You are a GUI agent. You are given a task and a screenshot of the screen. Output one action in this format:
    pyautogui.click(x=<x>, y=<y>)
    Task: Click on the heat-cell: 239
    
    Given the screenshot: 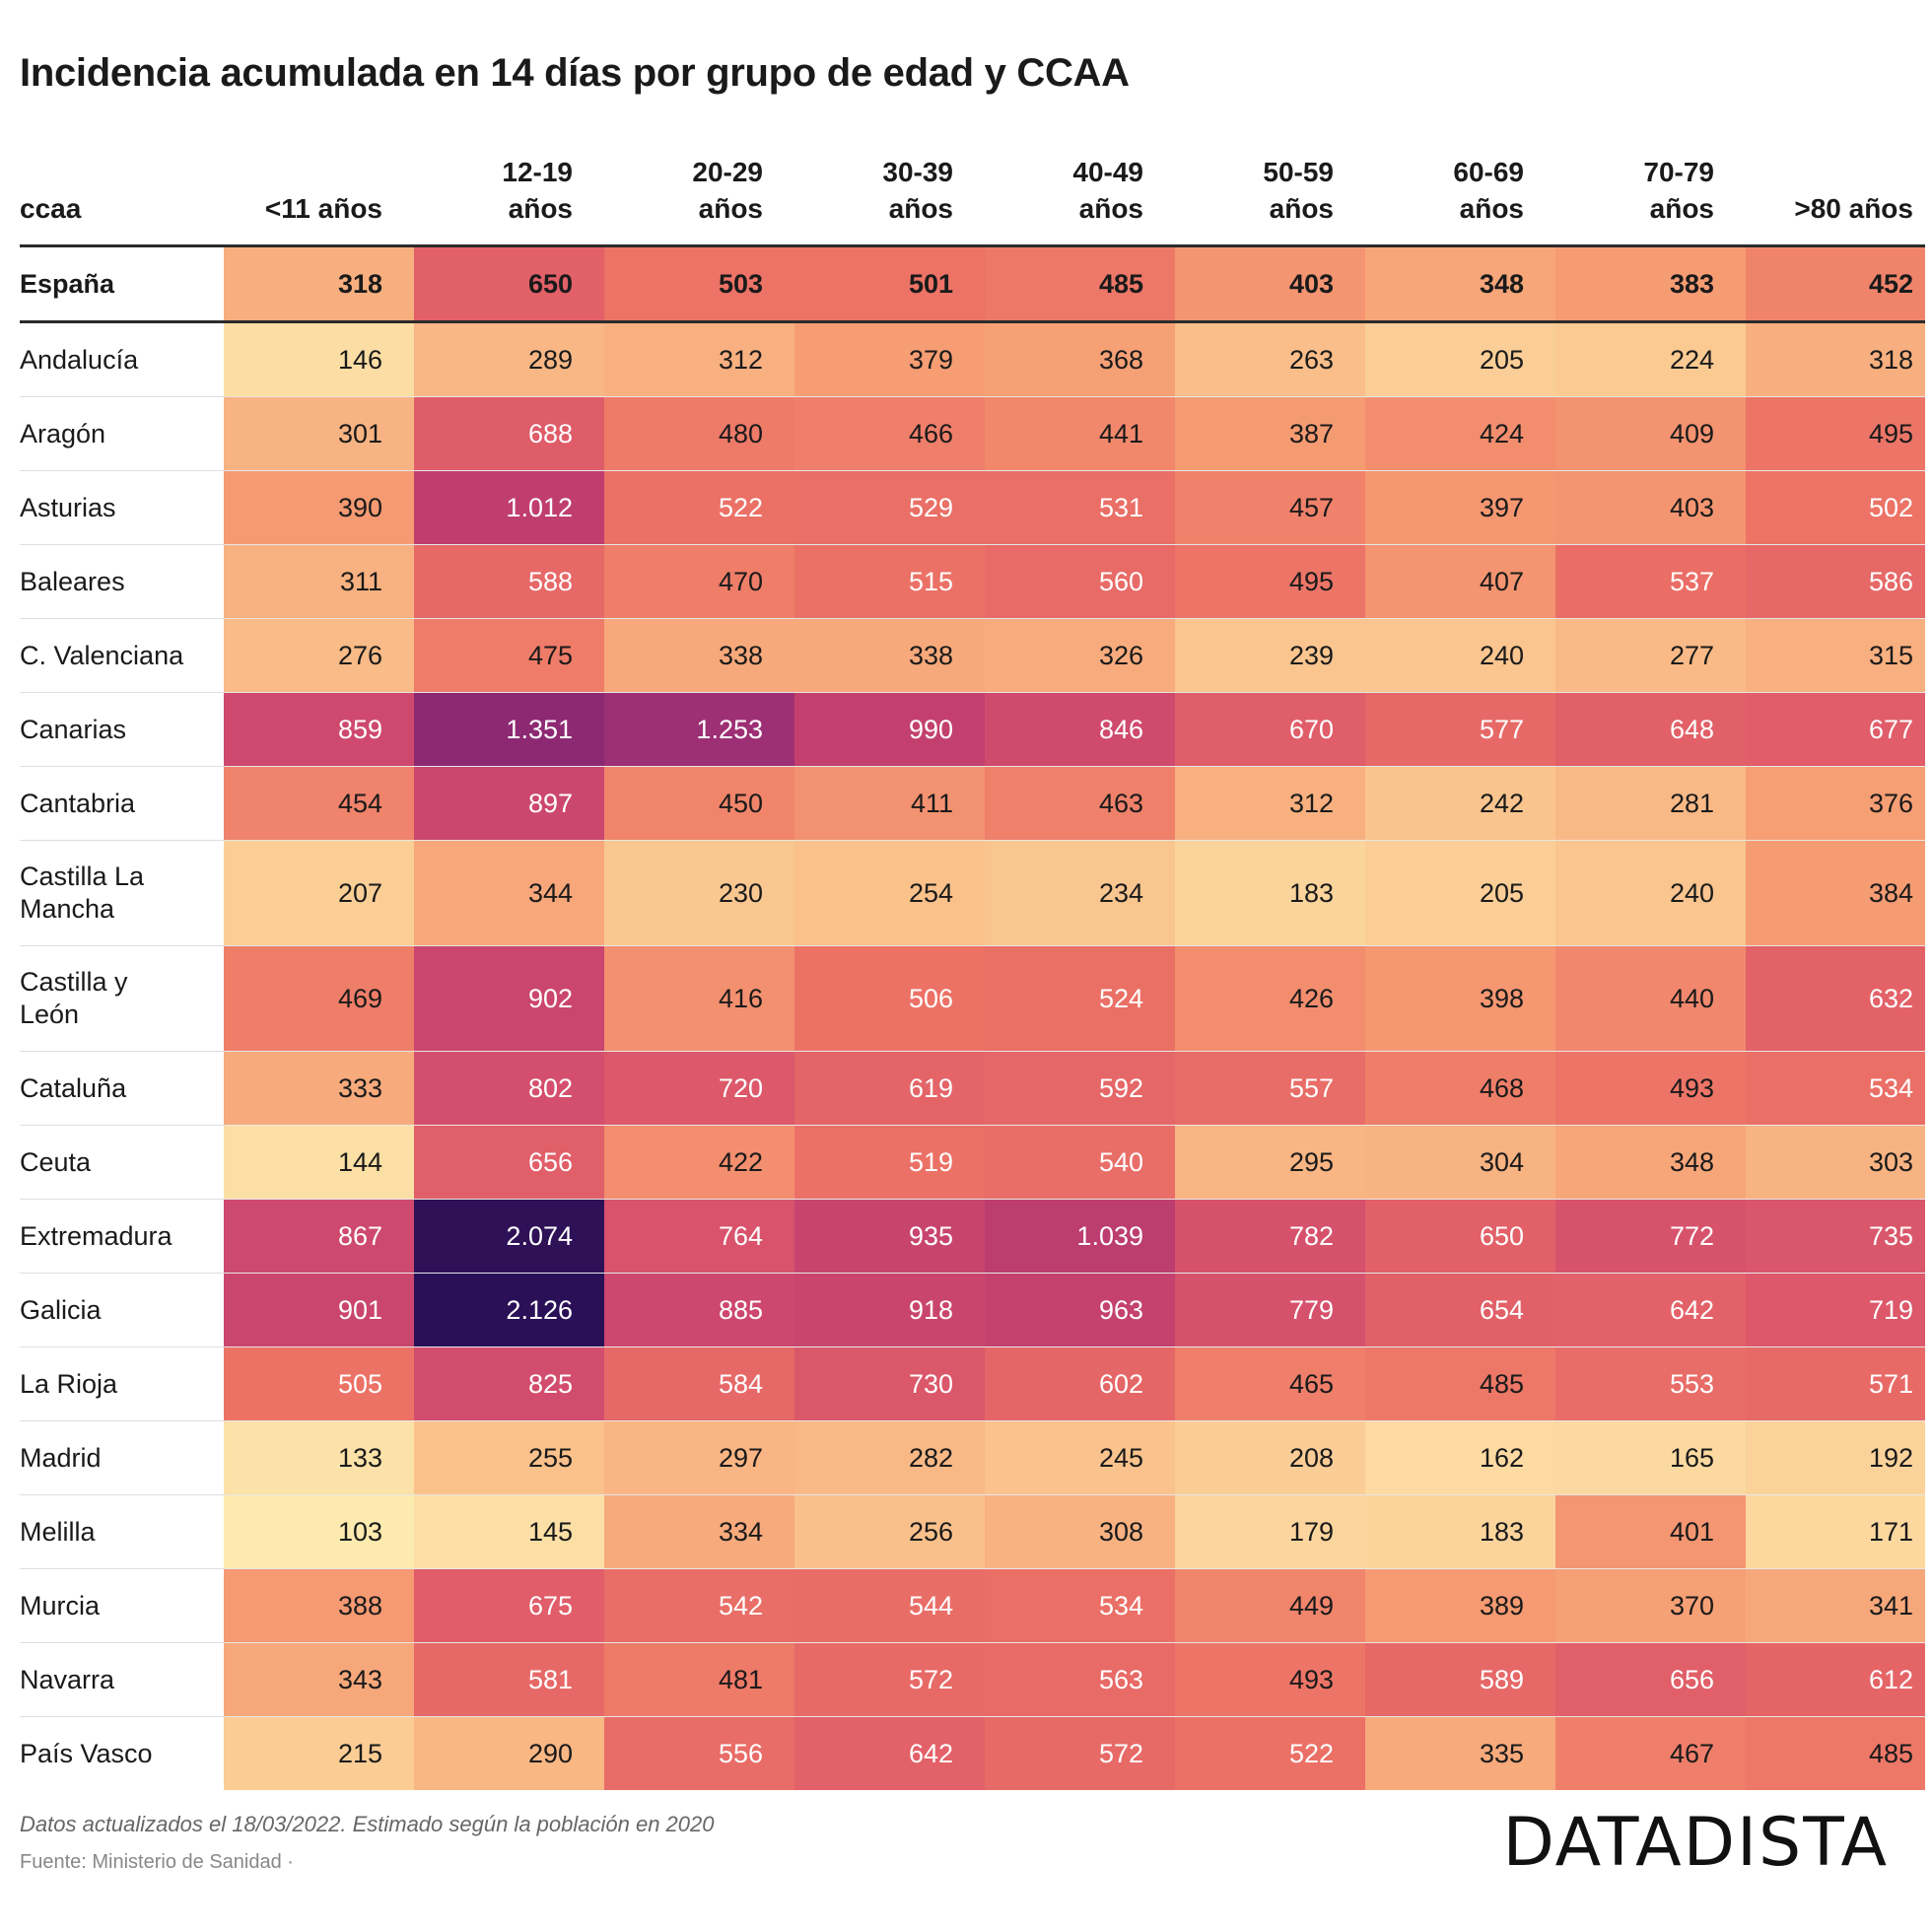 What is the action you would take?
    pyautogui.click(x=1270, y=655)
    